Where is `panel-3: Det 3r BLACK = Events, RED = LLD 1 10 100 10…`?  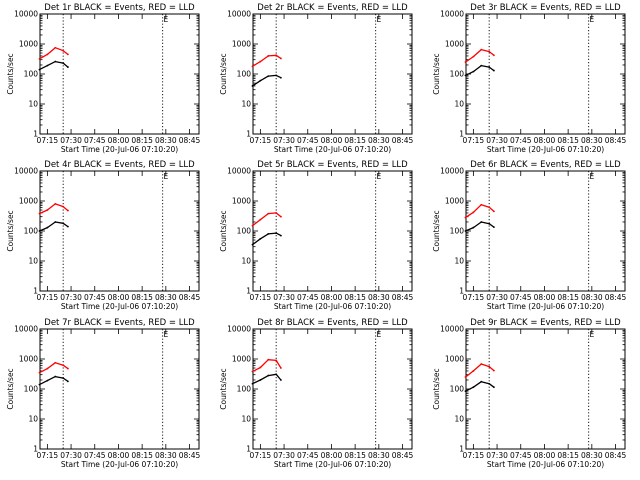 panel-3: Det 3r BLACK = Events, RED = LLD 1 10 100 10… is located at coordinates (529, 78).